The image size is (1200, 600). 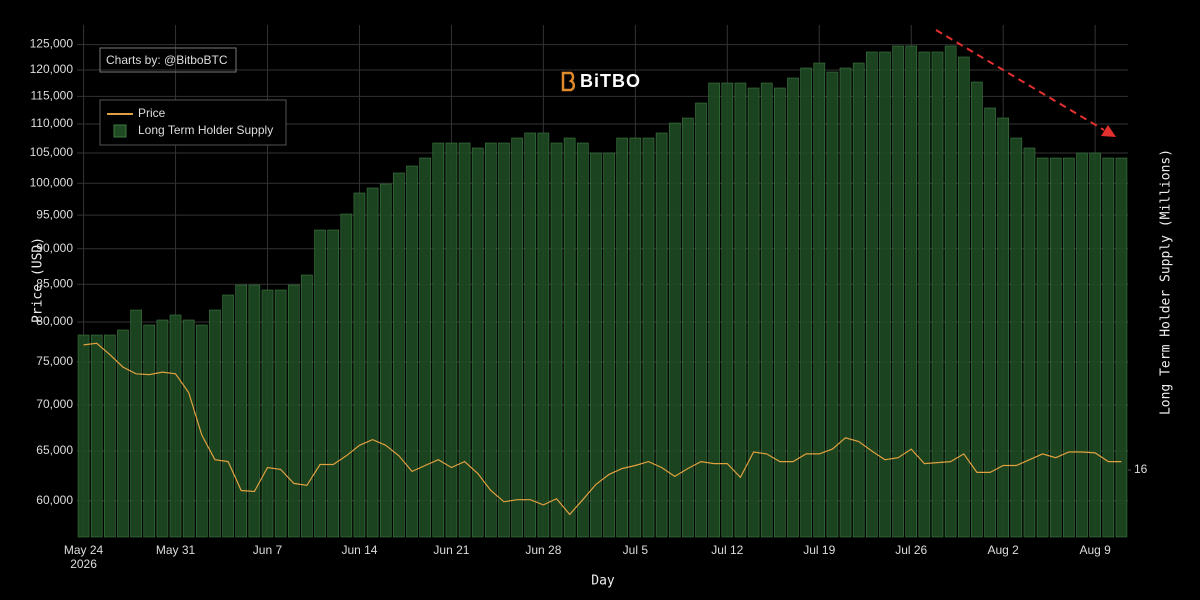 What do you see at coordinates (54, 214) in the screenshot?
I see `y-tick-label: 95,000` at bounding box center [54, 214].